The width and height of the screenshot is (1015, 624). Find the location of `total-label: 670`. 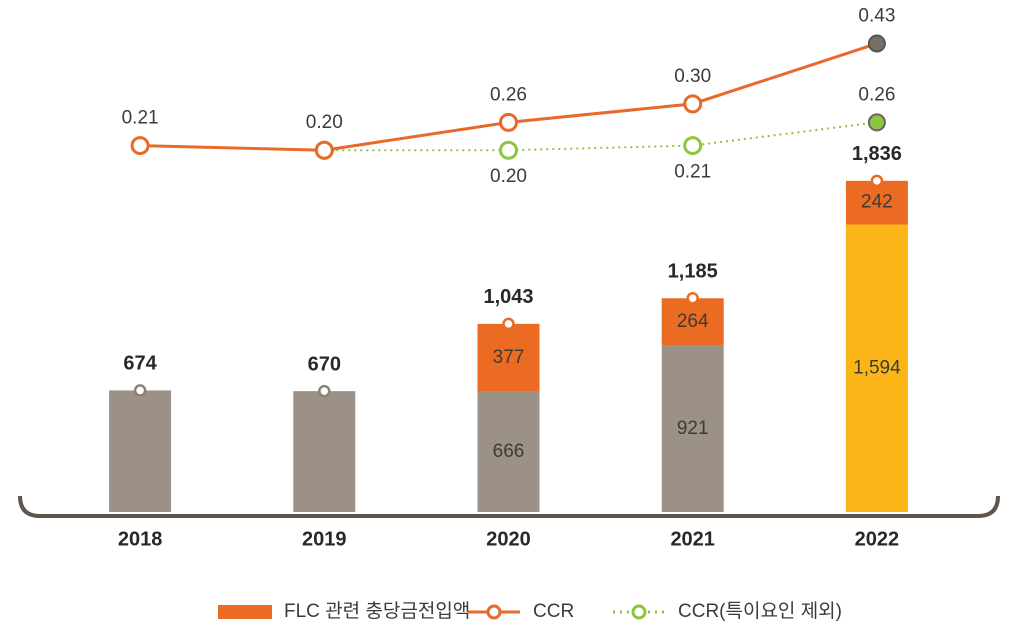

total-label: 670 is located at coordinates (324, 364).